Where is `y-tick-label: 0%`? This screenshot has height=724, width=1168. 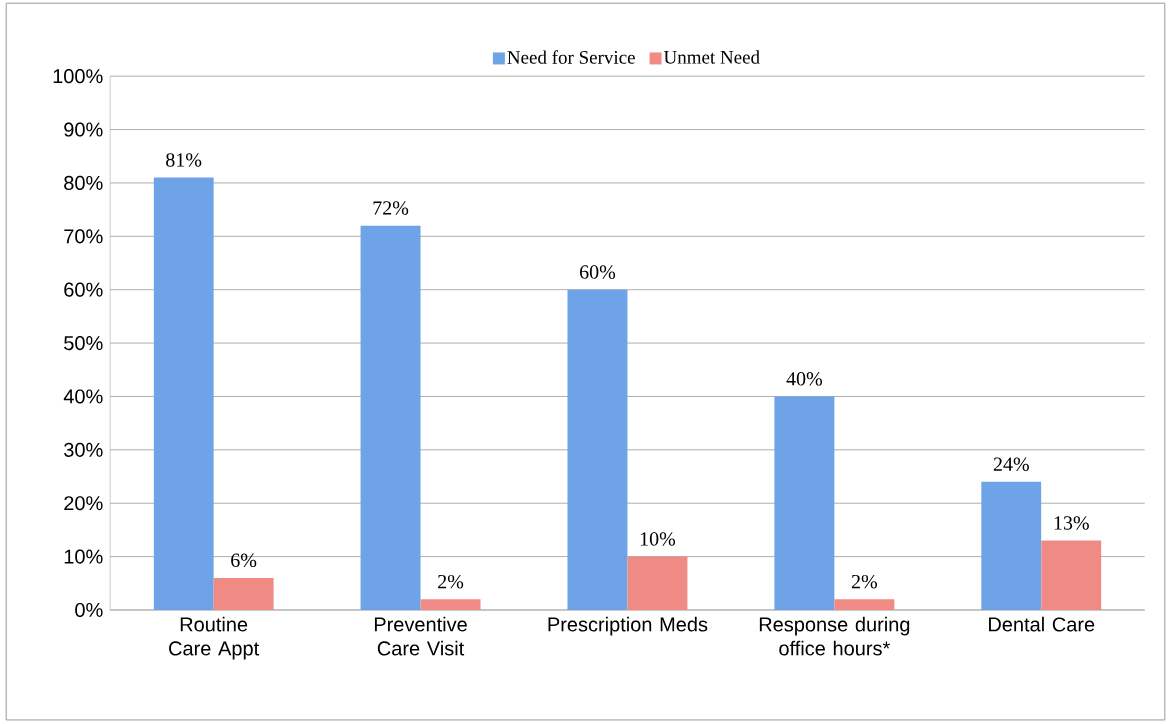
y-tick-label: 0% is located at coordinates (89, 609).